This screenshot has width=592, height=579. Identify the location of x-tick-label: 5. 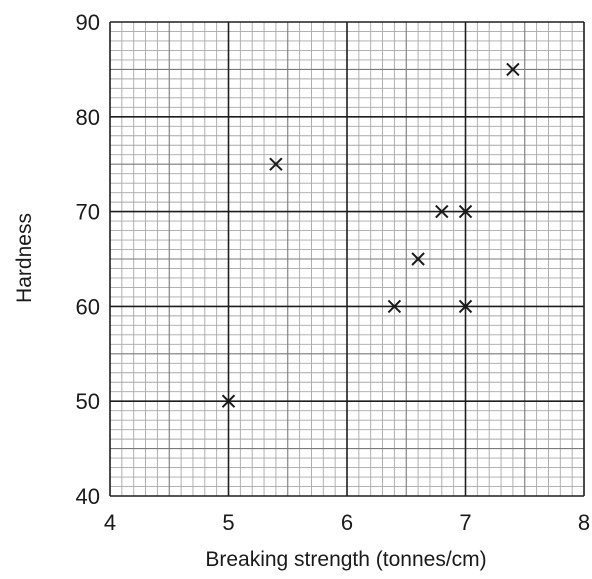
(228, 522).